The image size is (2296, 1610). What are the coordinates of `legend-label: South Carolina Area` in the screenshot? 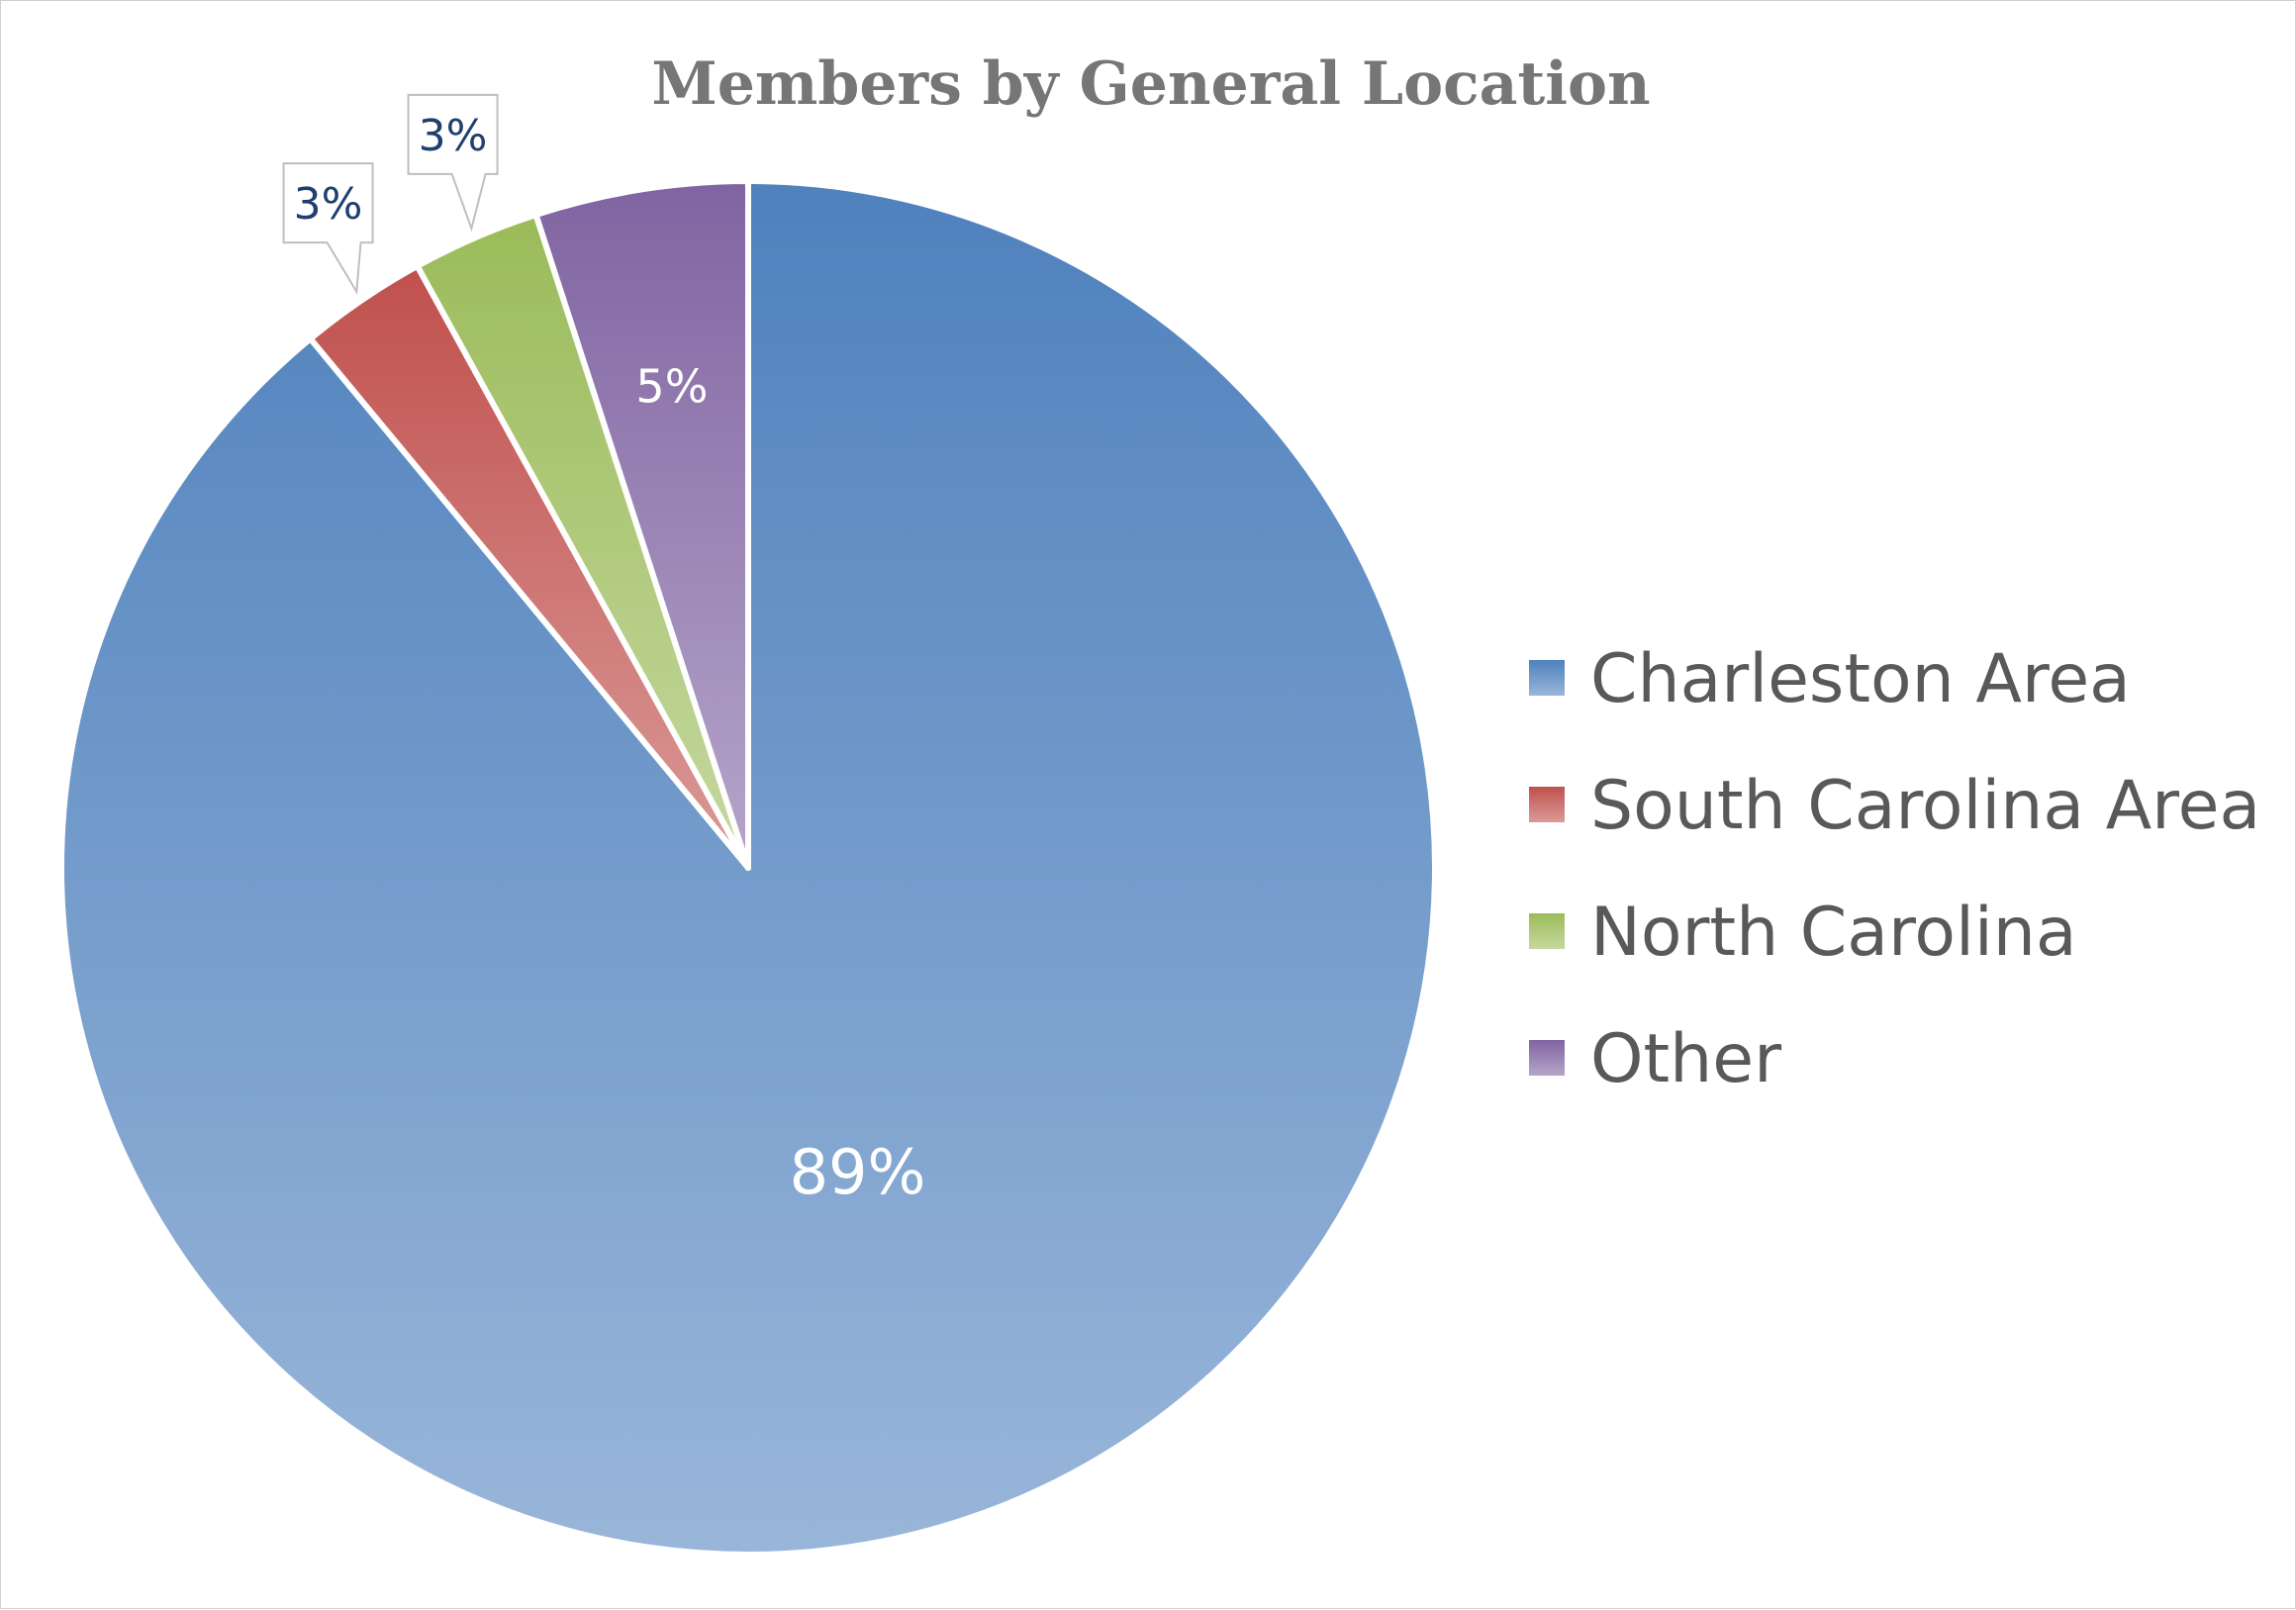 It's located at (1925, 806).